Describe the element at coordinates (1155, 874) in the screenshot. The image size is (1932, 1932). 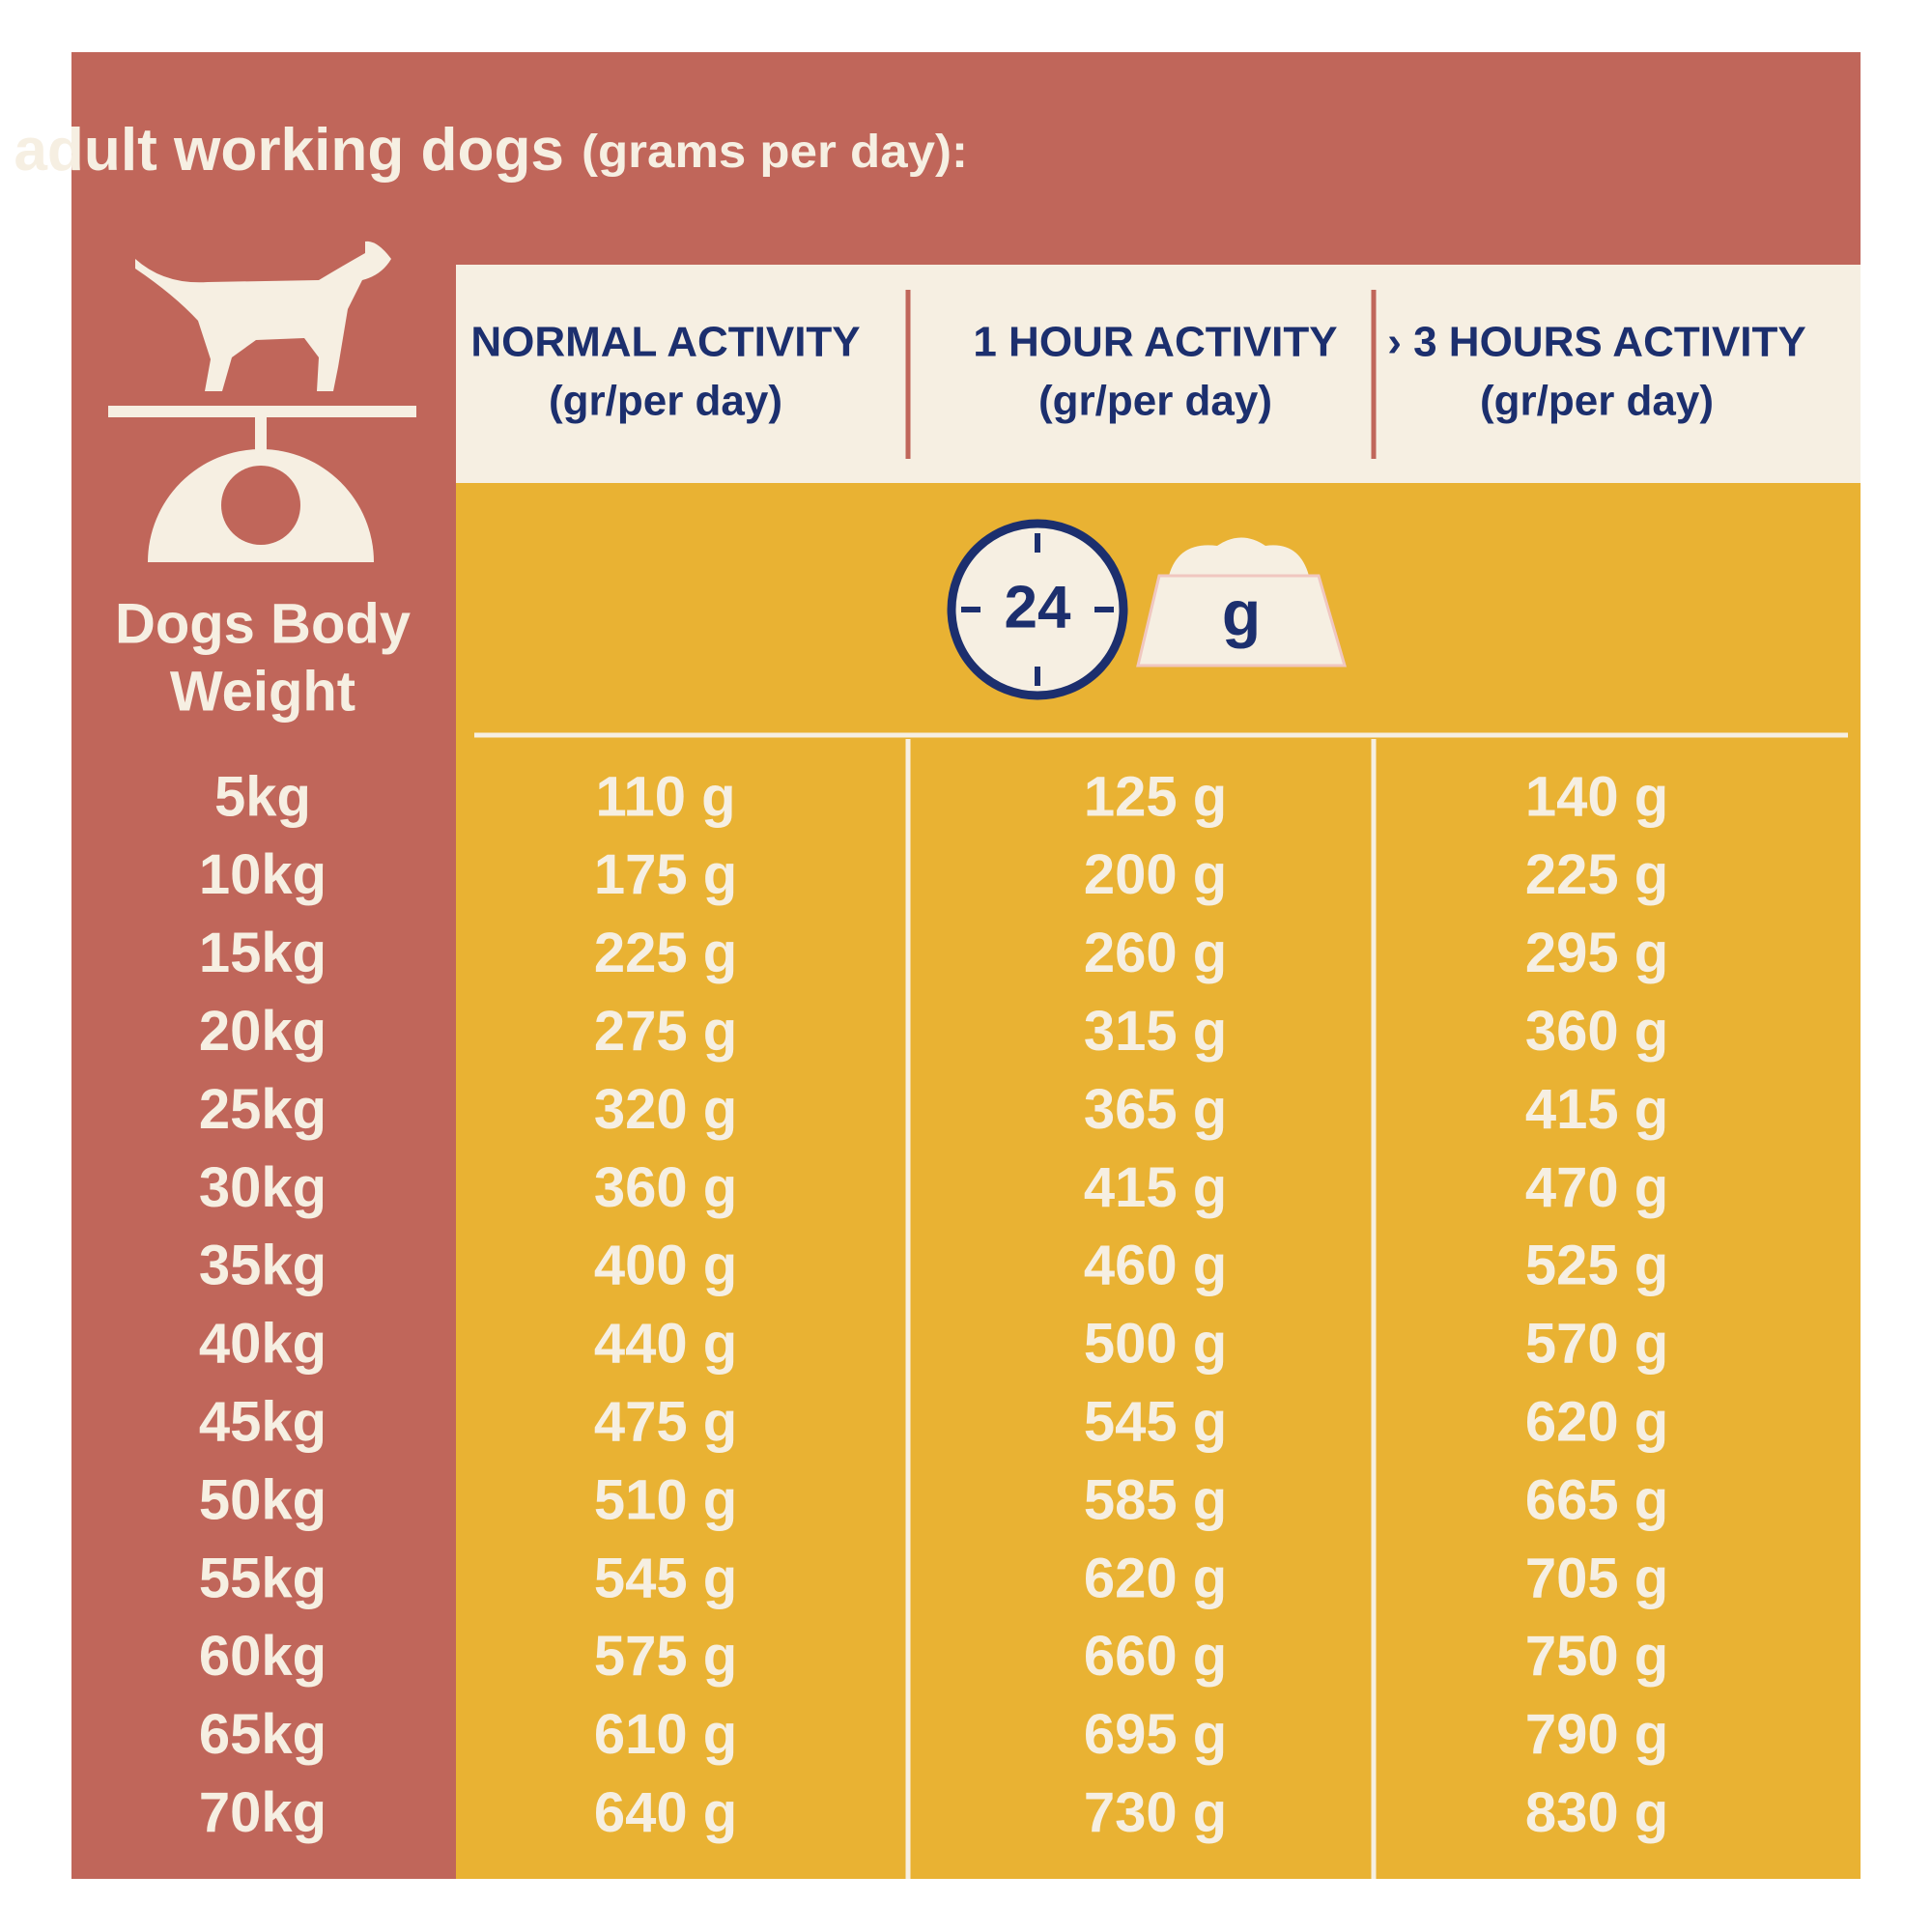
I see `amount-cell: 200 g` at that location.